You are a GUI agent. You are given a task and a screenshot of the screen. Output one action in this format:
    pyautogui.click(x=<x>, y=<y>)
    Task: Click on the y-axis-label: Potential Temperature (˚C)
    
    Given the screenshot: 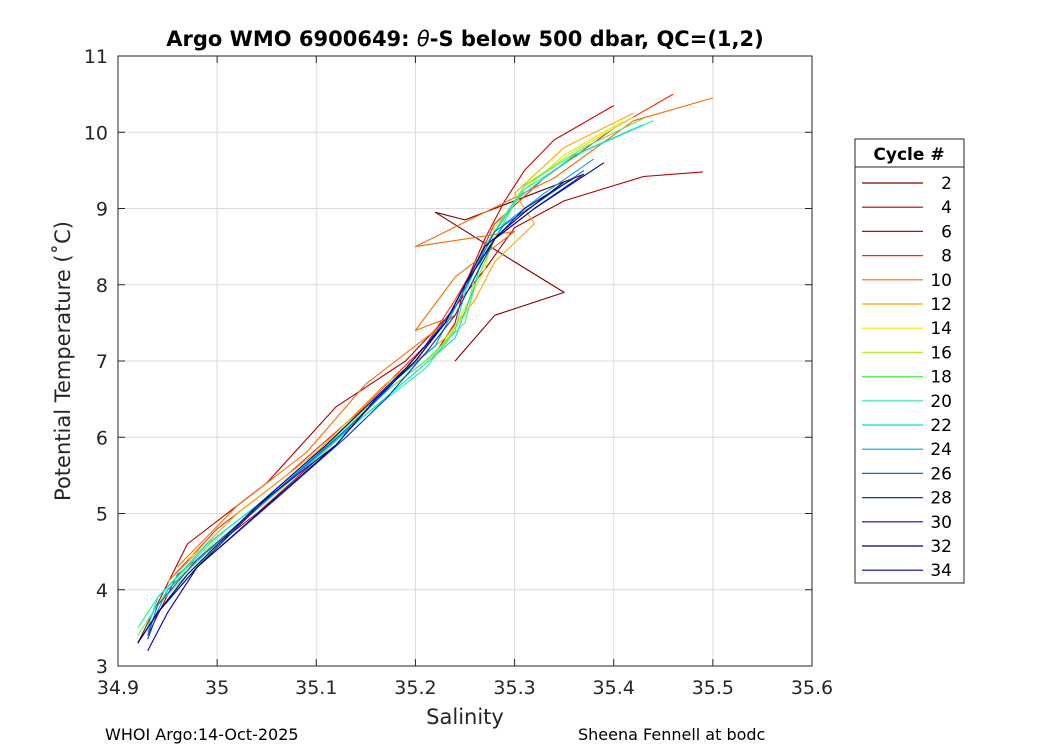 What is the action you would take?
    pyautogui.click(x=63, y=361)
    